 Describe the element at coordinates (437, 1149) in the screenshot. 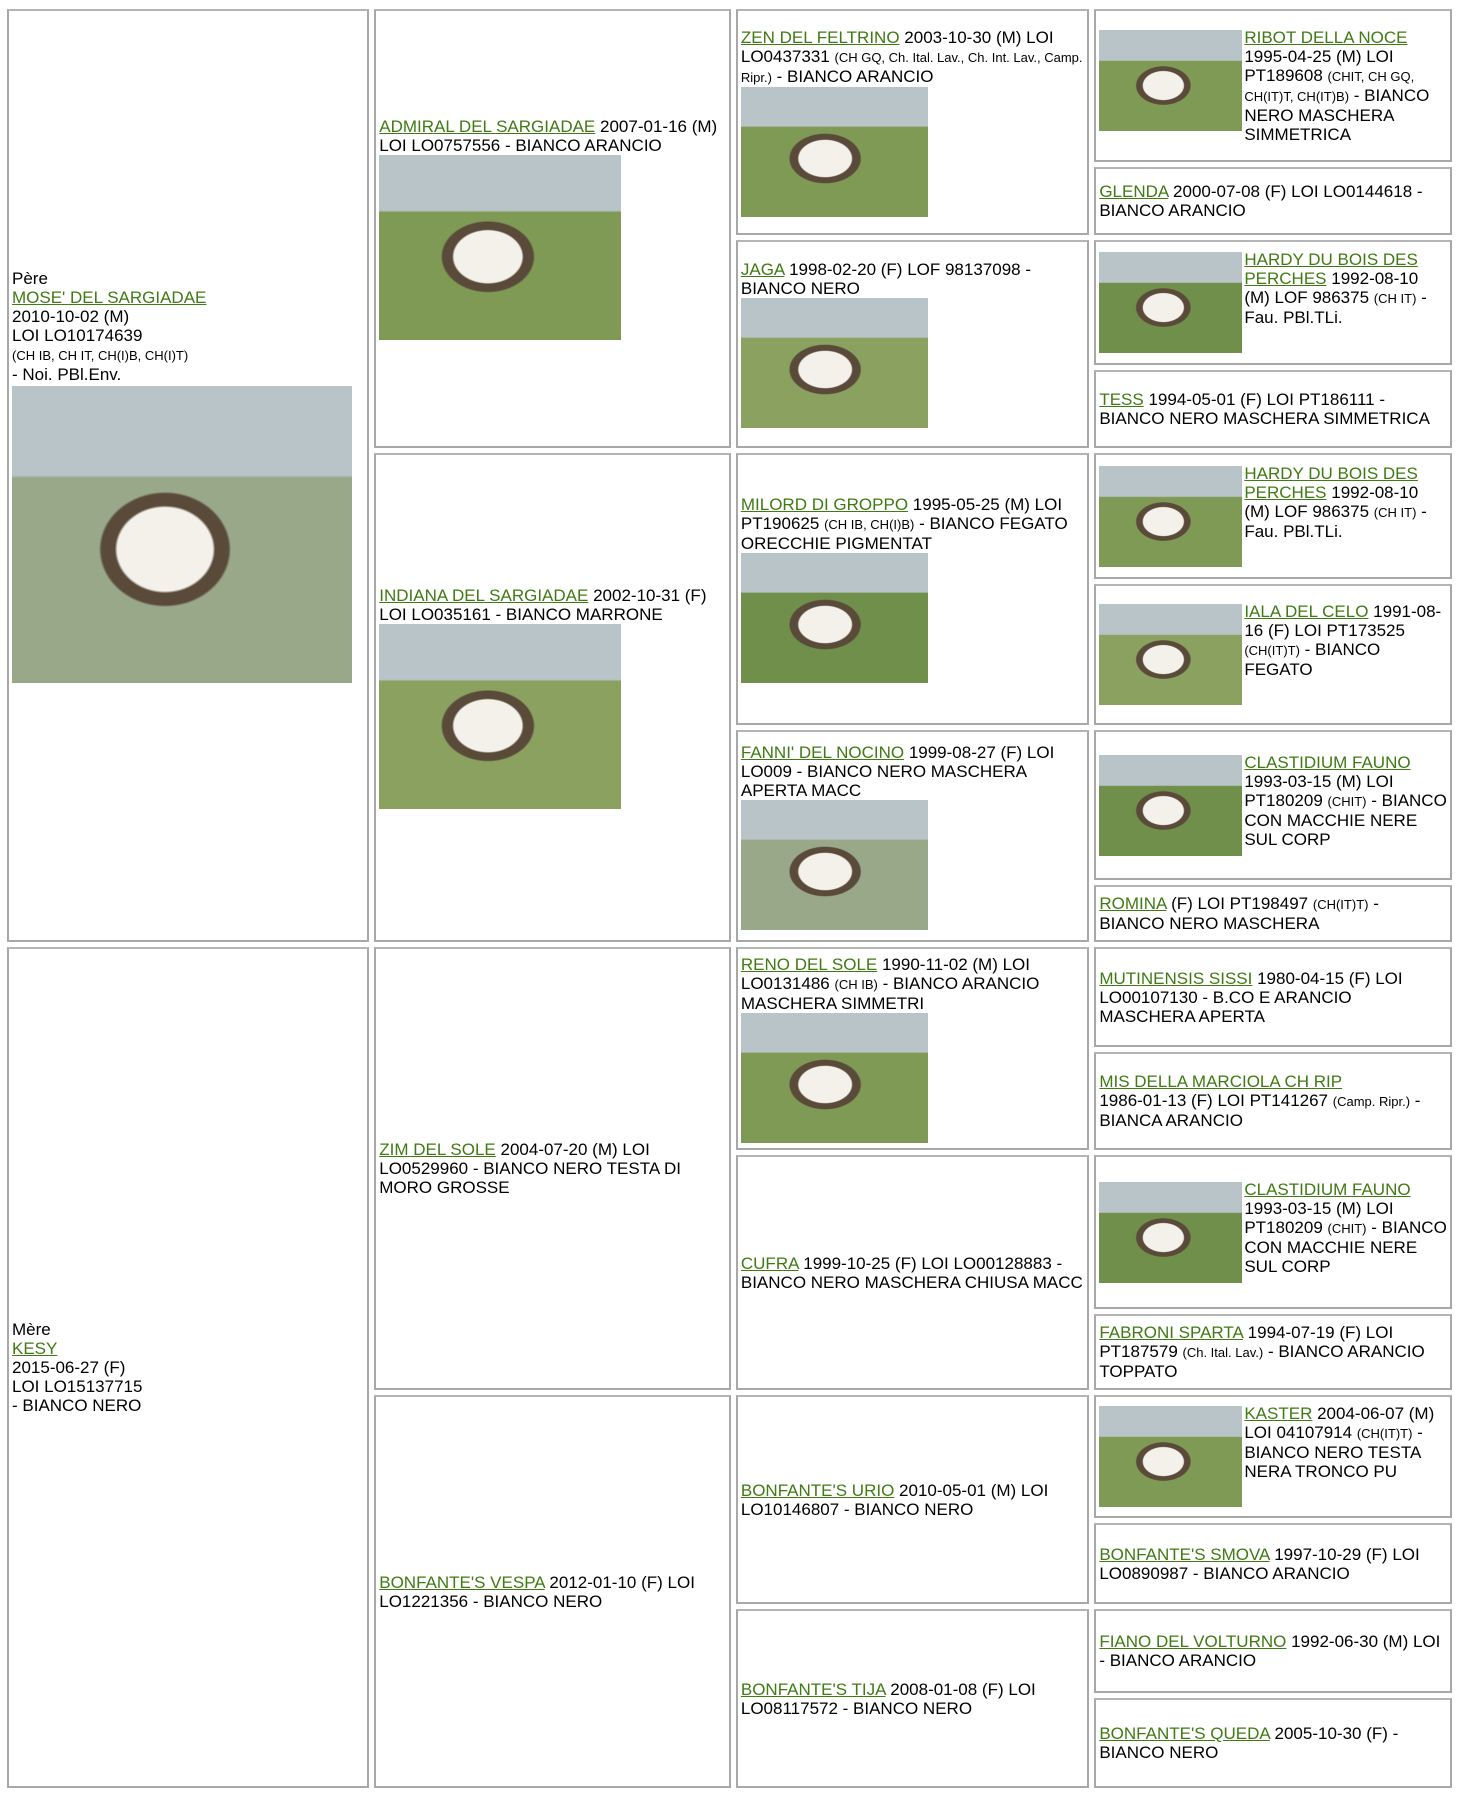

I see `dog-name-link: ZIM DEL SOLE` at that location.